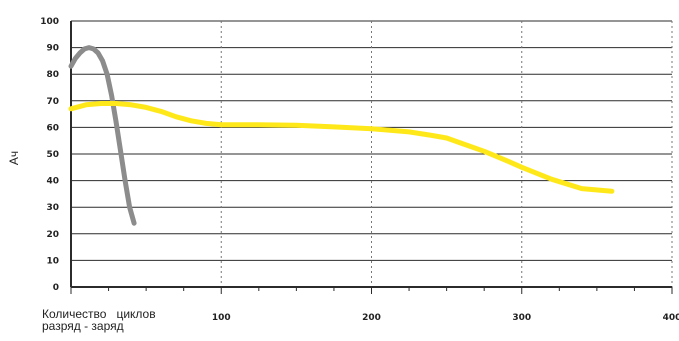 This screenshot has width=679, height=341. I want to click on y-tick-label: 100, so click(49, 22).